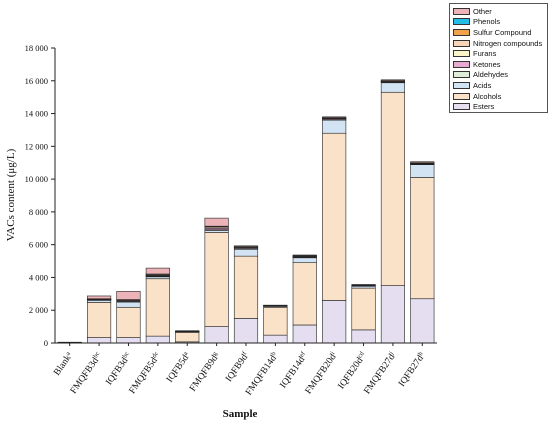 Image resolution: width=550 pixels, height=424 pixels. I want to click on x-tick-label-name: IQFB5d, so click(178, 368).